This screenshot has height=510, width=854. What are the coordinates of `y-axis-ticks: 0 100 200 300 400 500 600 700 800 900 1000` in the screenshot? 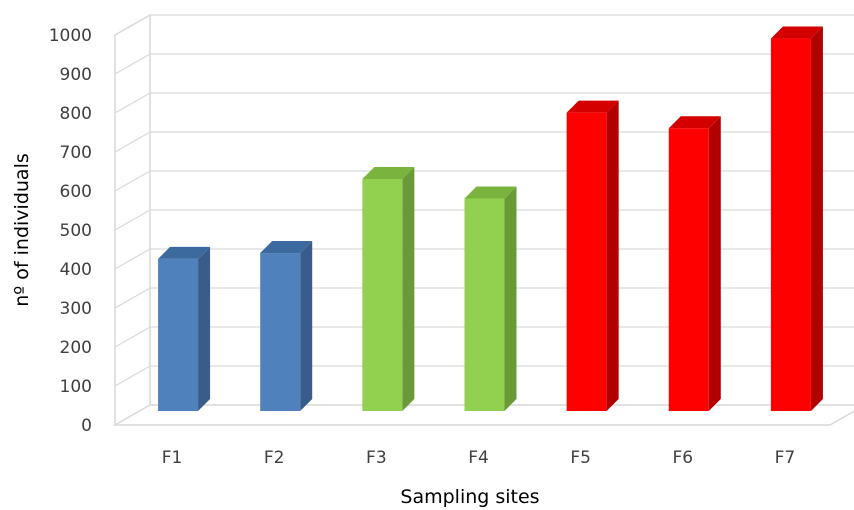 It's located at (70, 231).